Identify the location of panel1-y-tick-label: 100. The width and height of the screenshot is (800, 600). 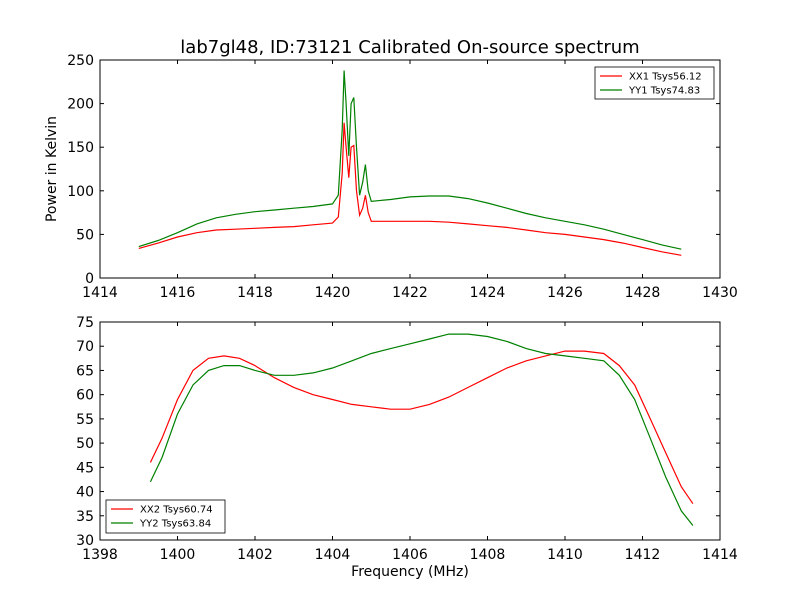
(80, 192).